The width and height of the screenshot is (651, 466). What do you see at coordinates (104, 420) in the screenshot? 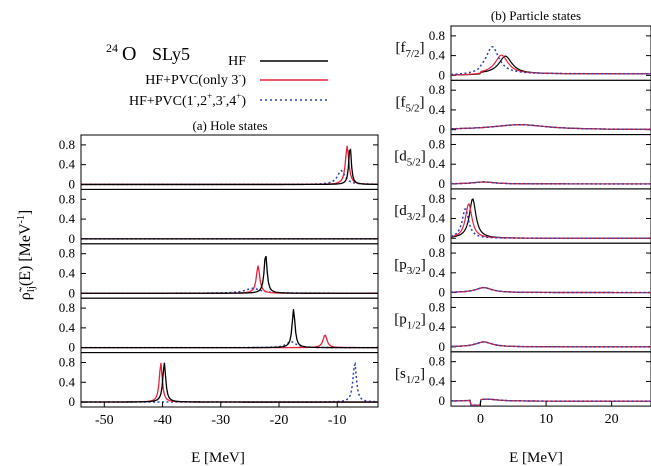
I see `x-tick-label: -50` at bounding box center [104, 420].